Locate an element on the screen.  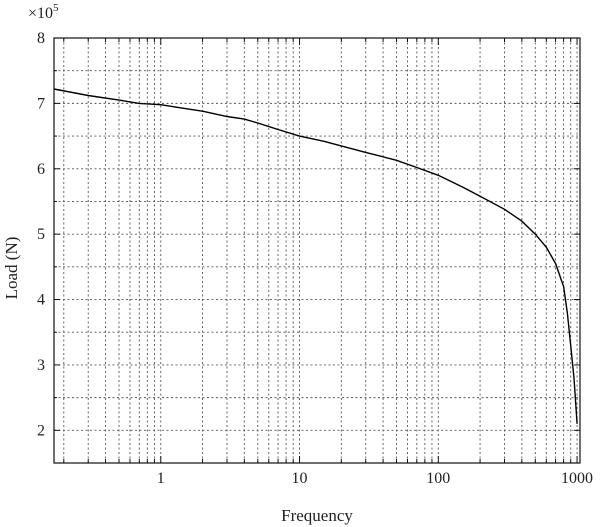
y-tick-label: 4 is located at coordinates (41, 300).